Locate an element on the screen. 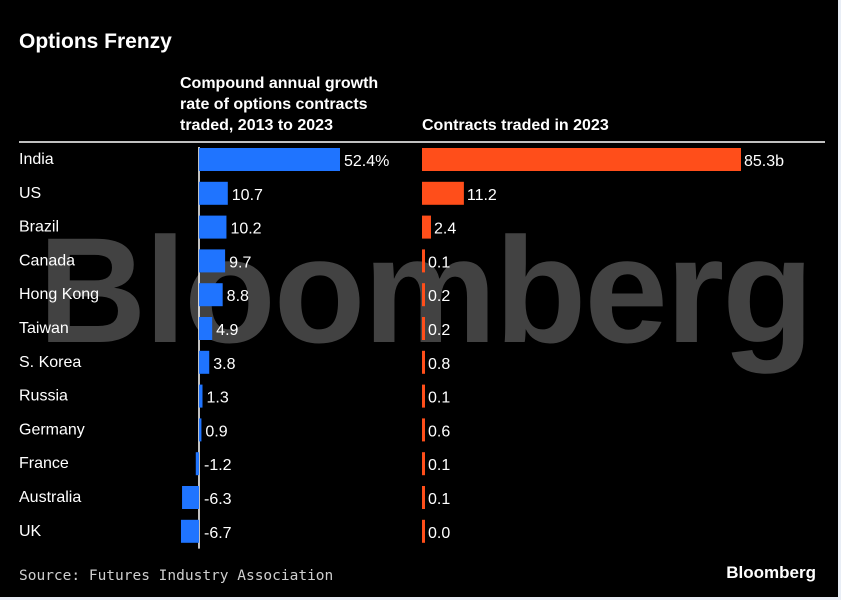 The image size is (843, 602). growth-bar-uk is located at coordinates (189, 531).